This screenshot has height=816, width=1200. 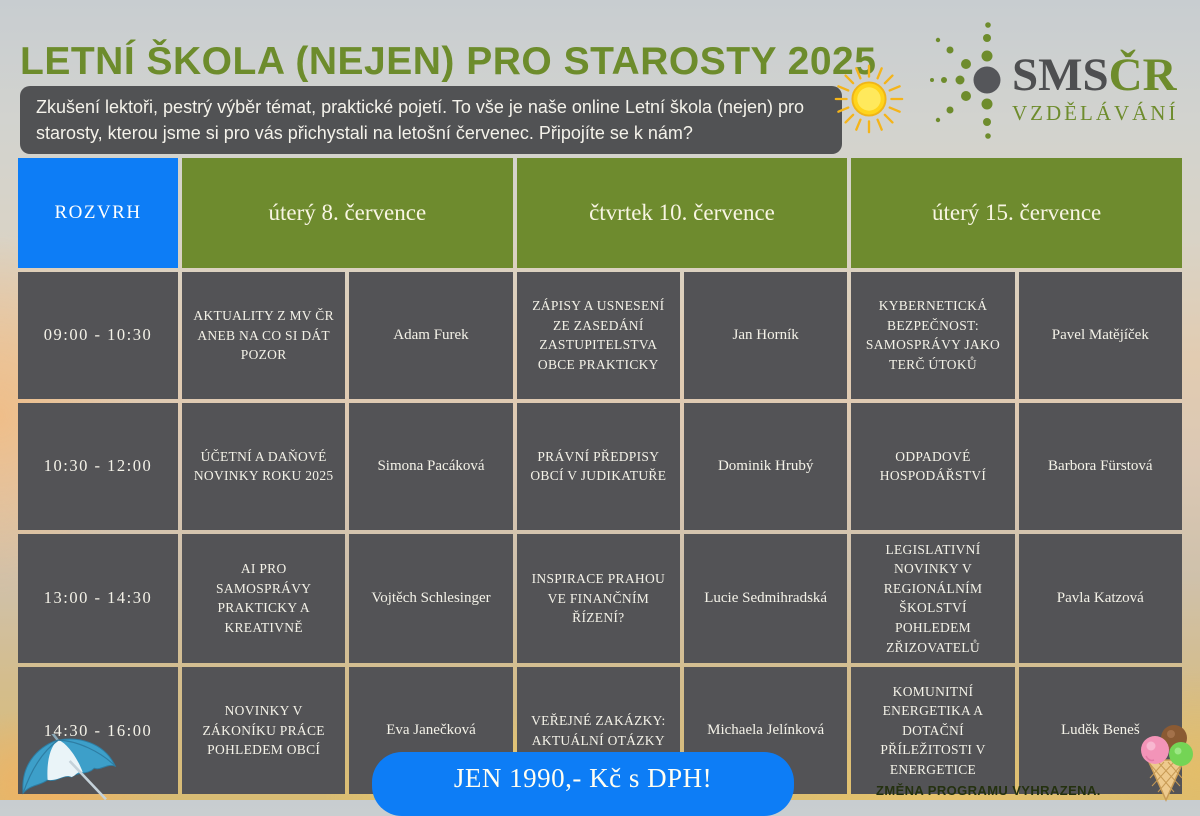 What do you see at coordinates (264, 466) in the screenshot?
I see `topic-cell: ÚČETNÍ A DAŇOVÉ NOVINKY ROKU 2025` at bounding box center [264, 466].